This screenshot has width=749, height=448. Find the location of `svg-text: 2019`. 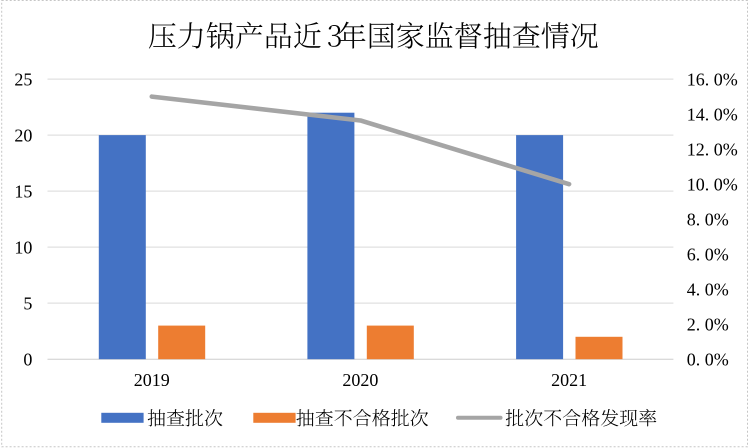

svg-text: 2019 is located at coordinates (152, 380).